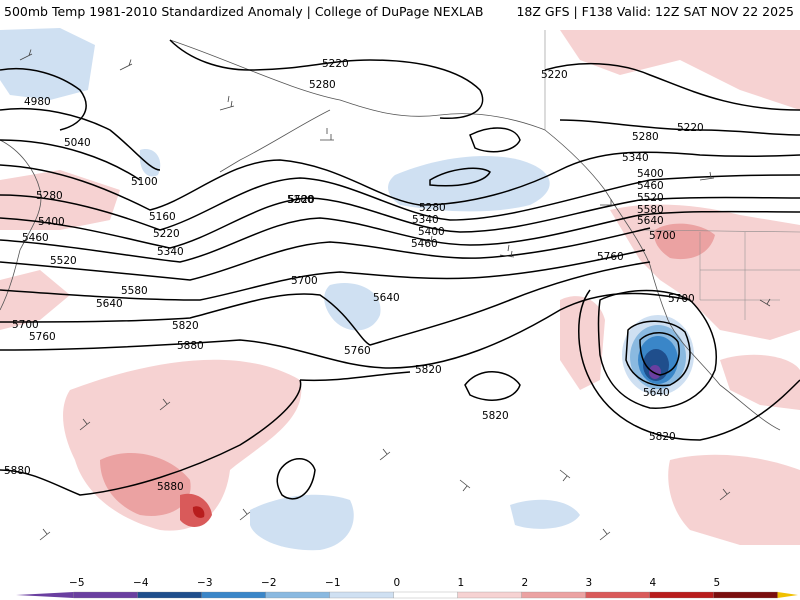 The height and width of the screenshot is (600, 800). Describe the element at coordinates (204, 583) in the screenshot. I see `colorbar-tick-label: −3` at that location.